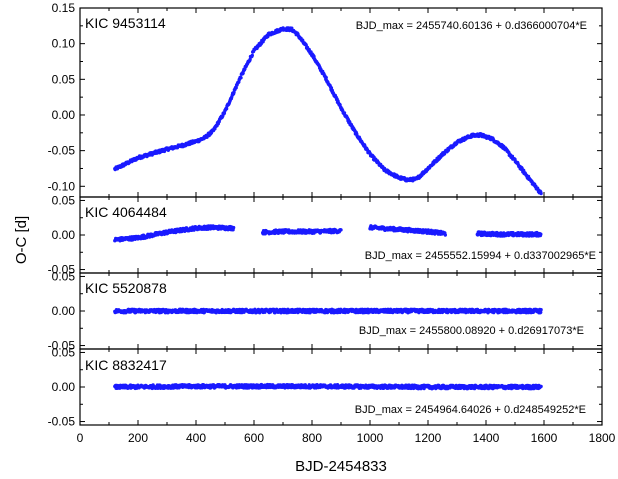 The width and height of the screenshot is (618, 479). What do you see at coordinates (428, 438) in the screenshot?
I see `x-tick-label: 1200` at bounding box center [428, 438].